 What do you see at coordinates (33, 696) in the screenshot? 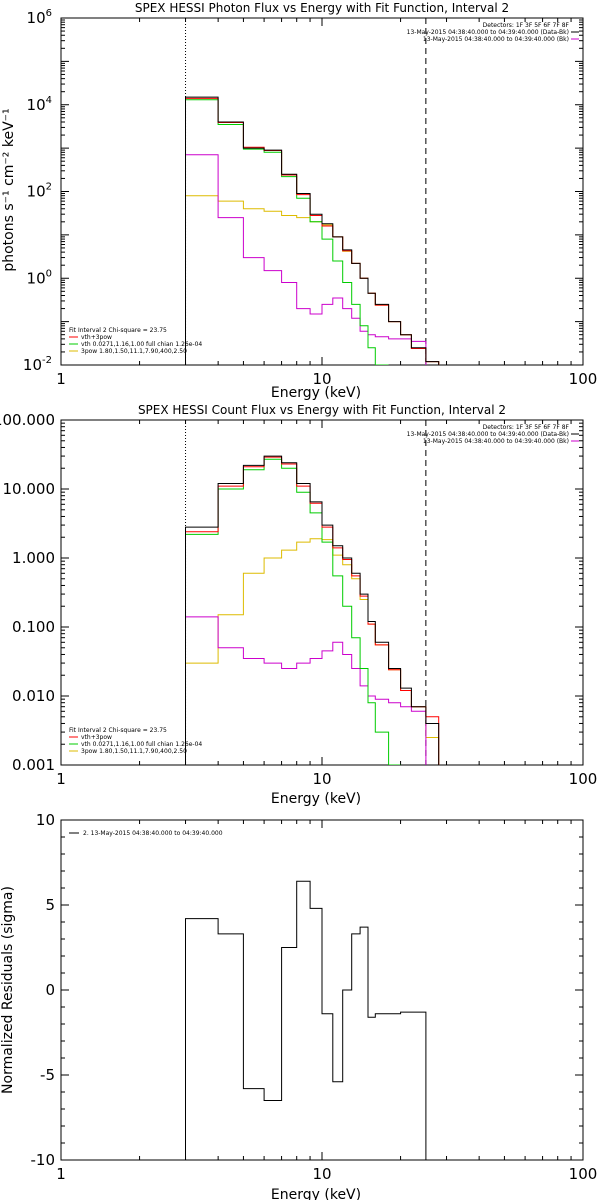
I see `count-flux-y-tick-label: 0.010` at bounding box center [33, 696].